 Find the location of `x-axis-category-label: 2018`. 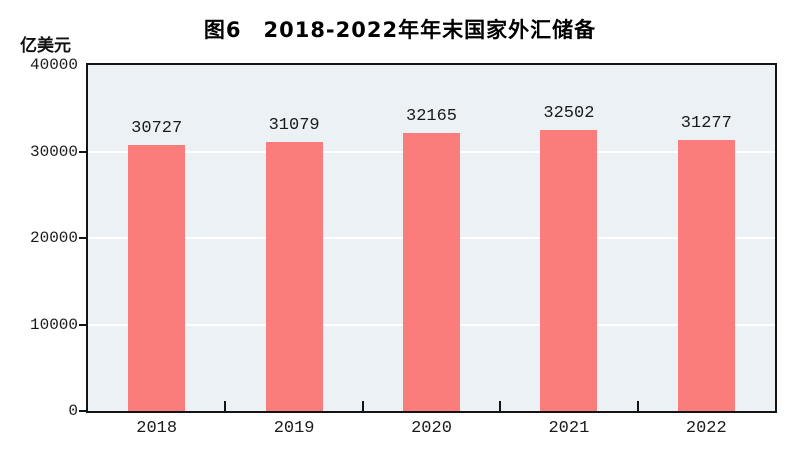

x-axis-category-label: 2018 is located at coordinates (157, 428).